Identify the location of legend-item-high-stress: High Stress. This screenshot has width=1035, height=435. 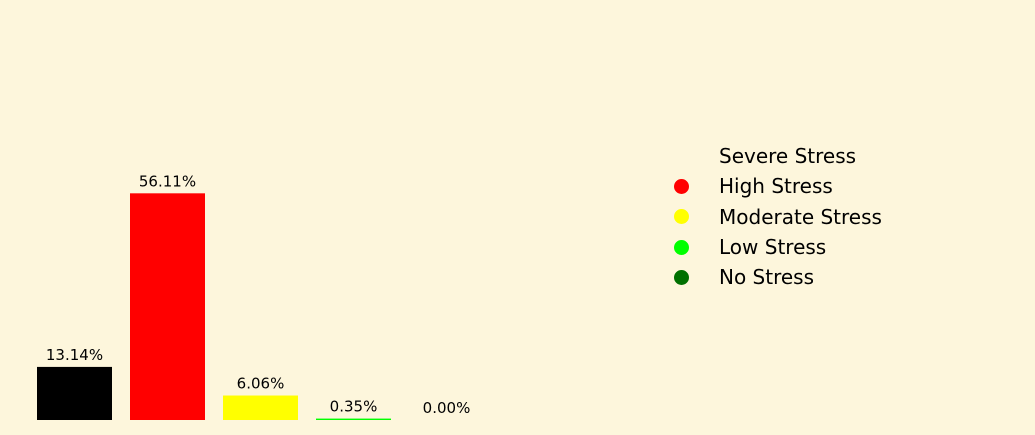
(773, 186).